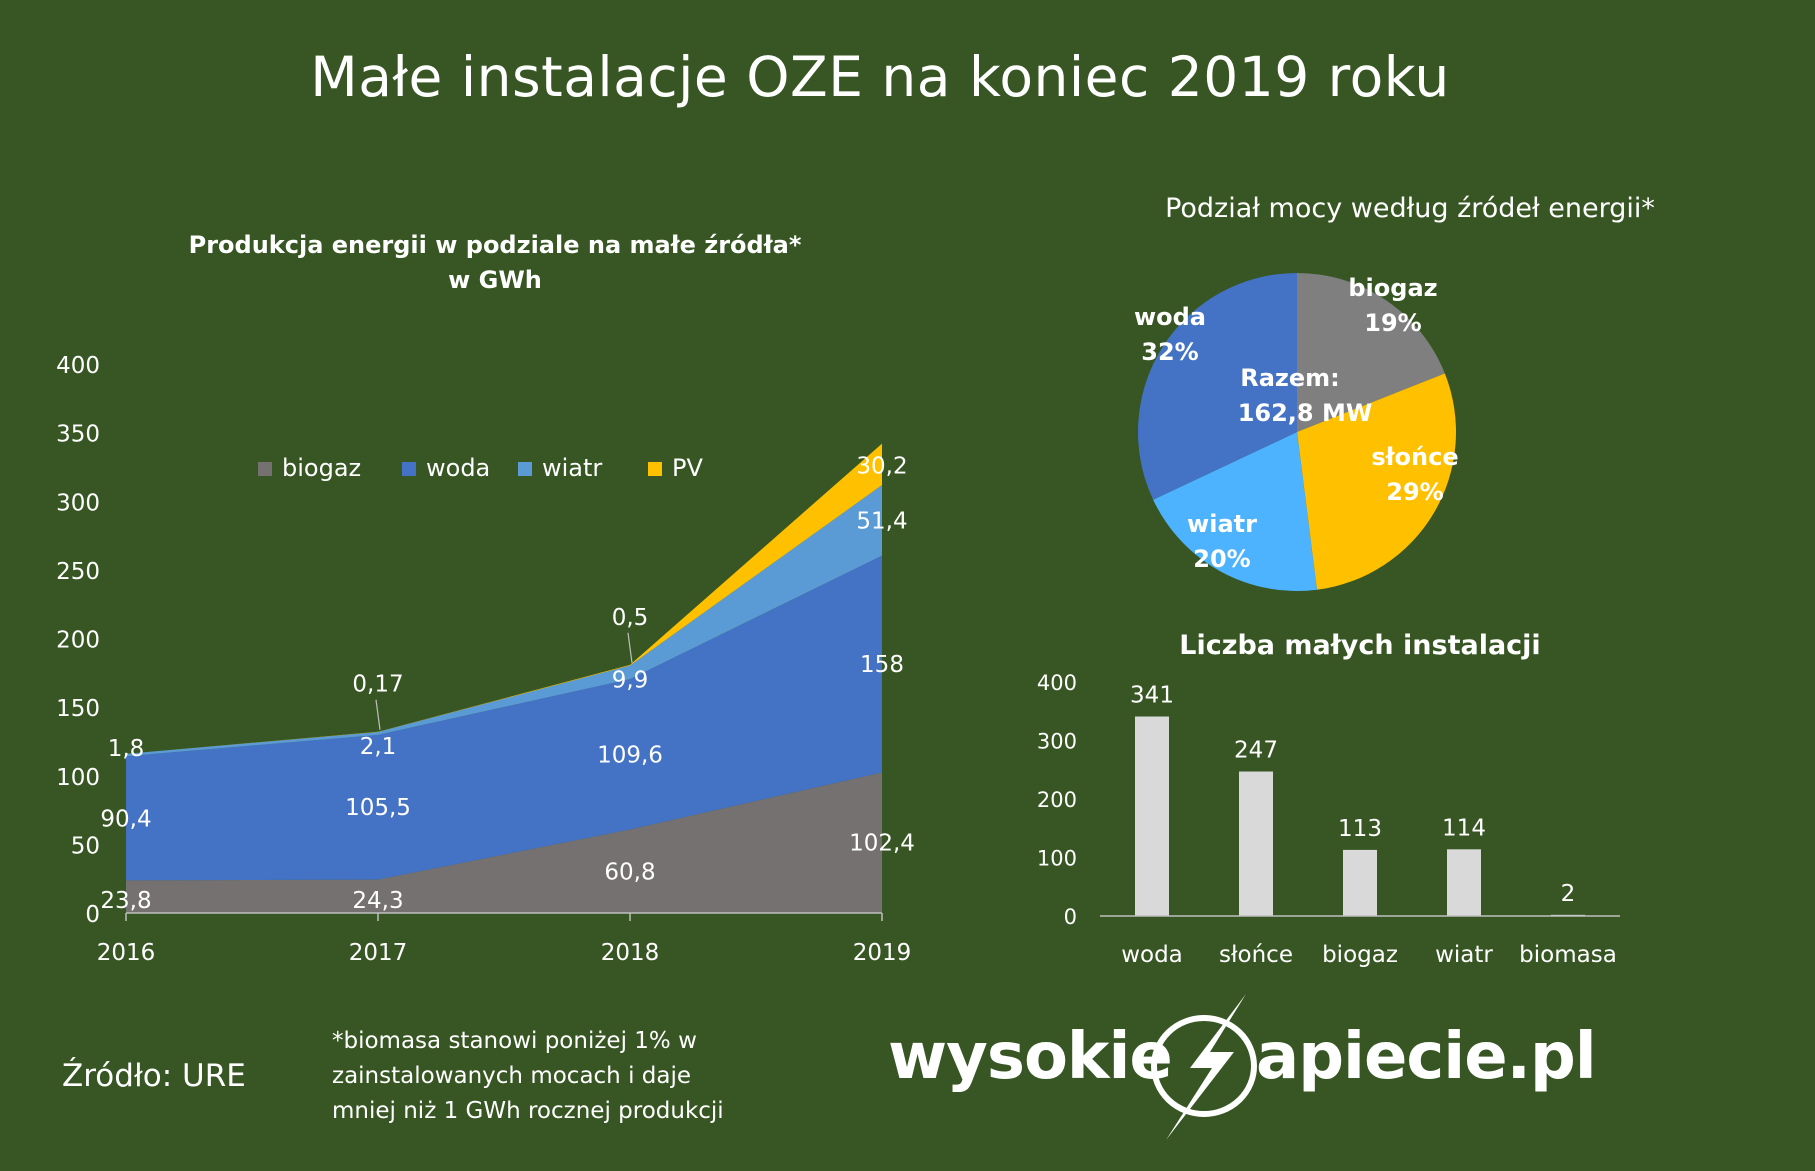  What do you see at coordinates (630, 755) in the screenshot?
I see `data-label-woda: 109,6` at bounding box center [630, 755].